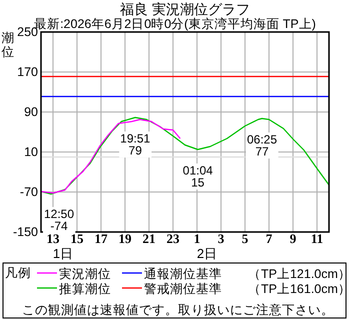 This screenshot has height=320, width=350. Describe the element at coordinates (198, 177) in the screenshot. I see `annotation: 01:04 15` at that location.